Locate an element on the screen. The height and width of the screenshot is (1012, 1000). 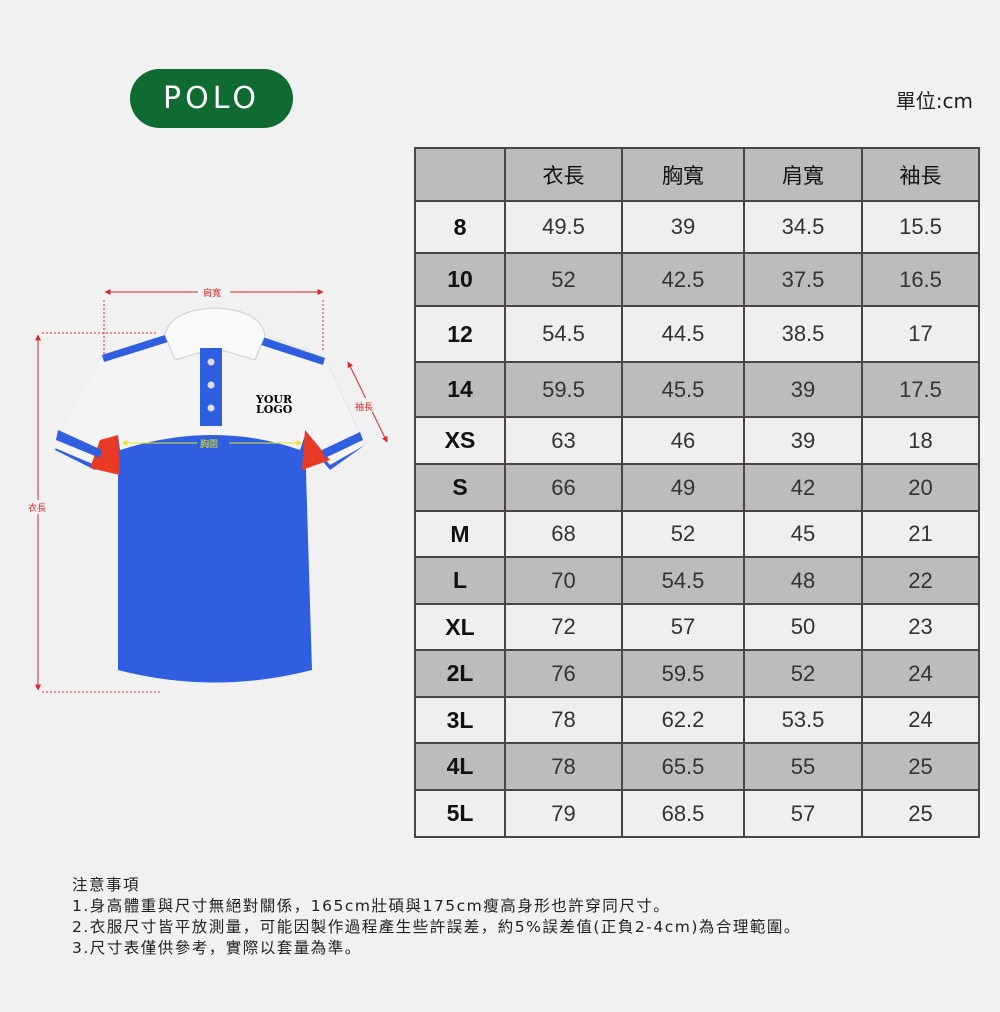
value-cell: 49 is located at coordinates (683, 487).